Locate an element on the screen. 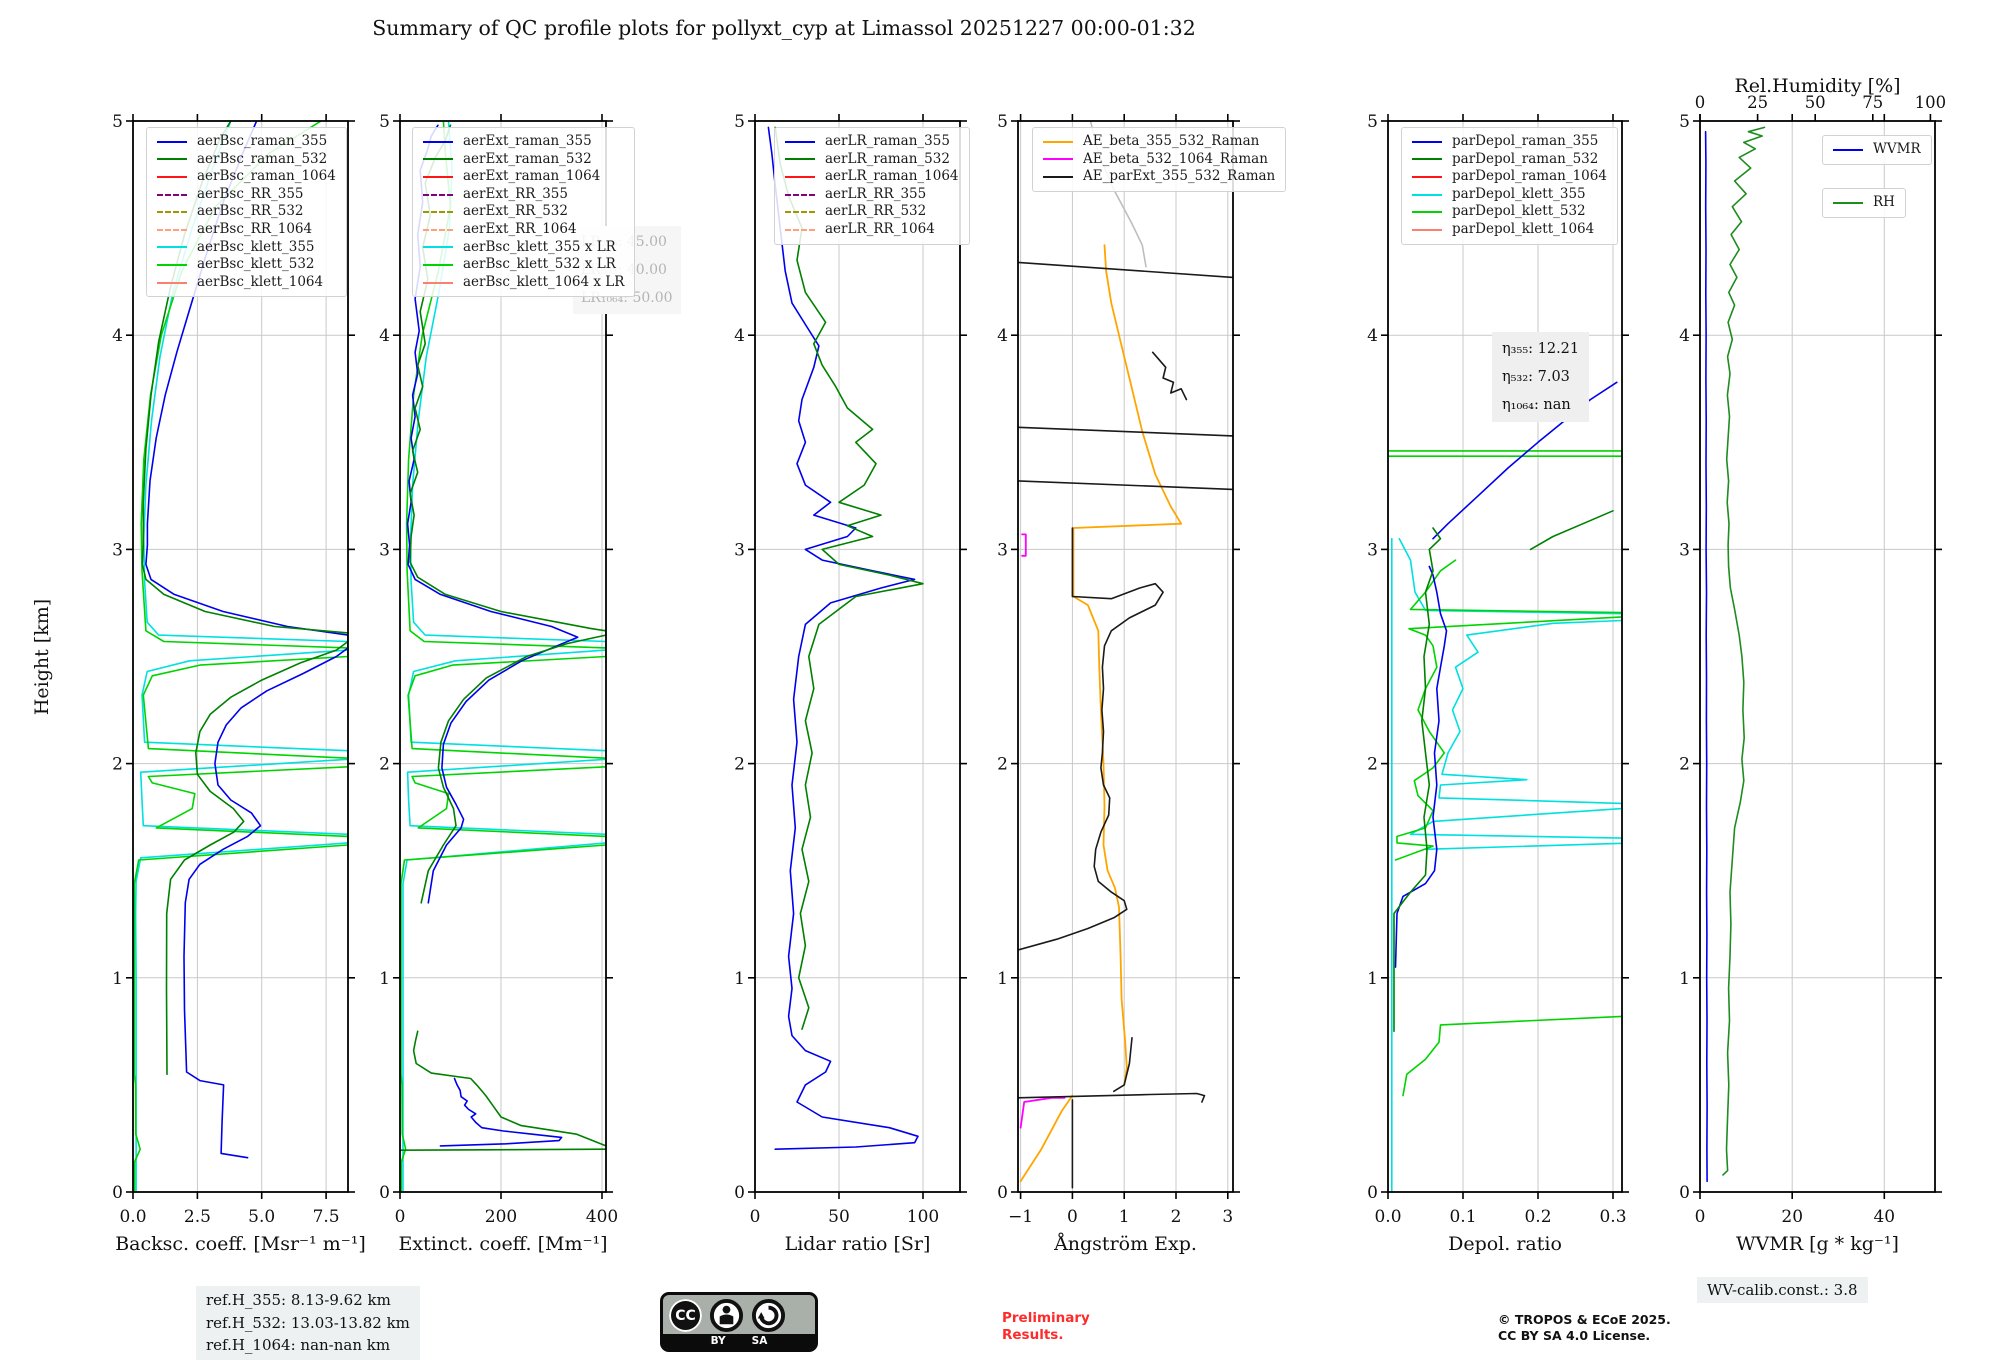 The image size is (2000, 1360). legend-label: aerBsc_raman_532 is located at coordinates (262, 158).